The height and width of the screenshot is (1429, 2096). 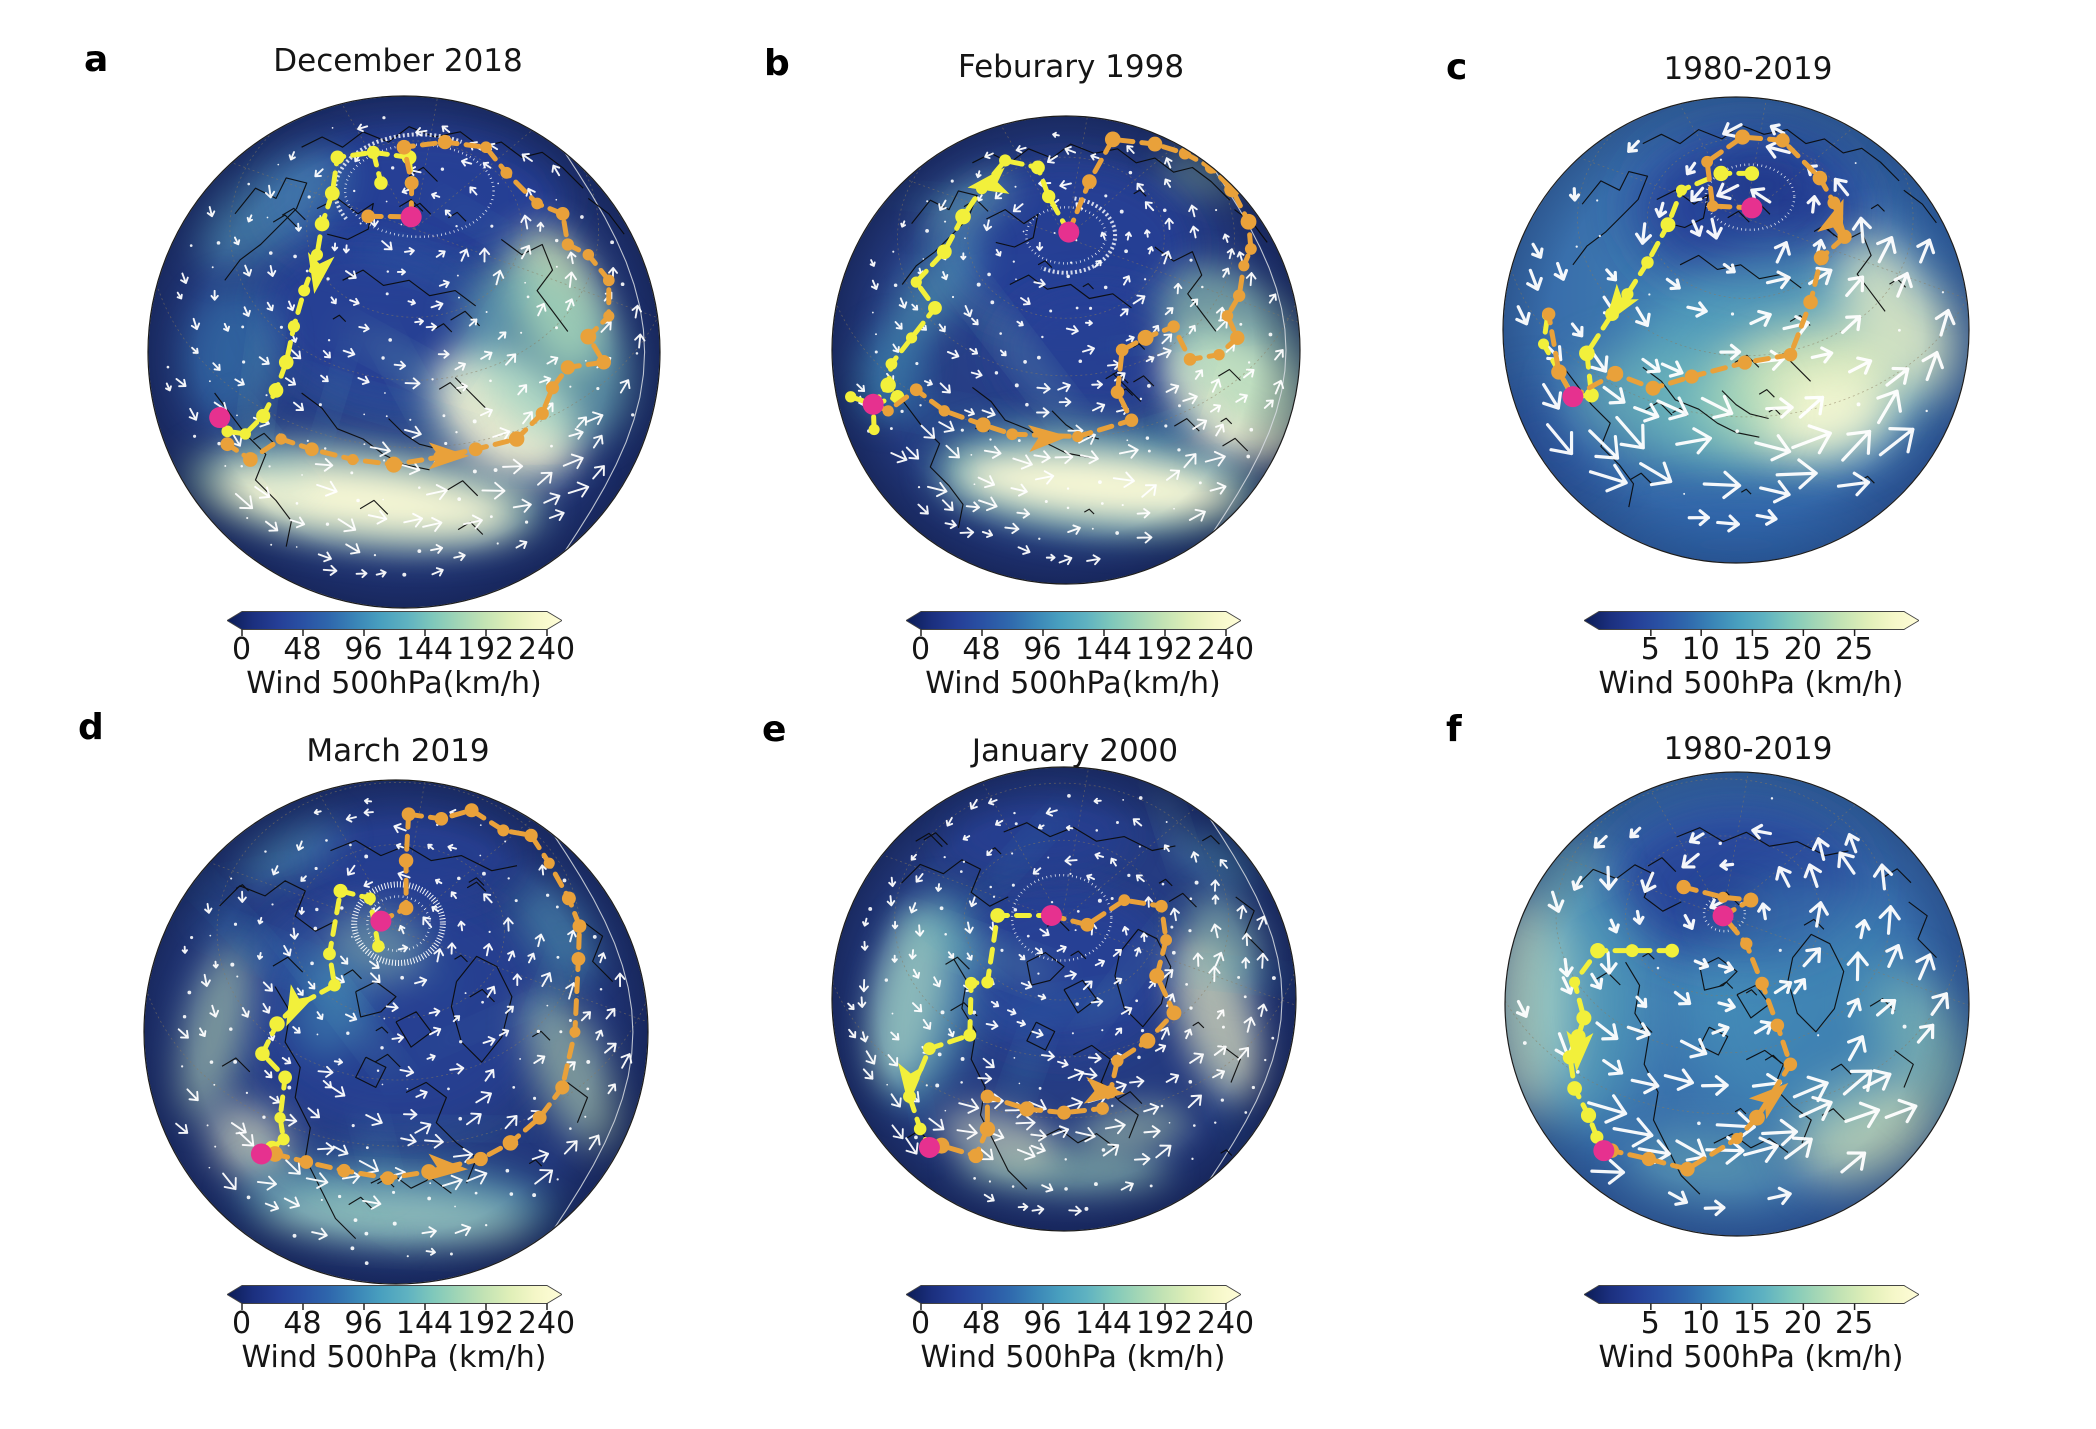 I want to click on panel-letter-f: f, so click(x=1454, y=729).